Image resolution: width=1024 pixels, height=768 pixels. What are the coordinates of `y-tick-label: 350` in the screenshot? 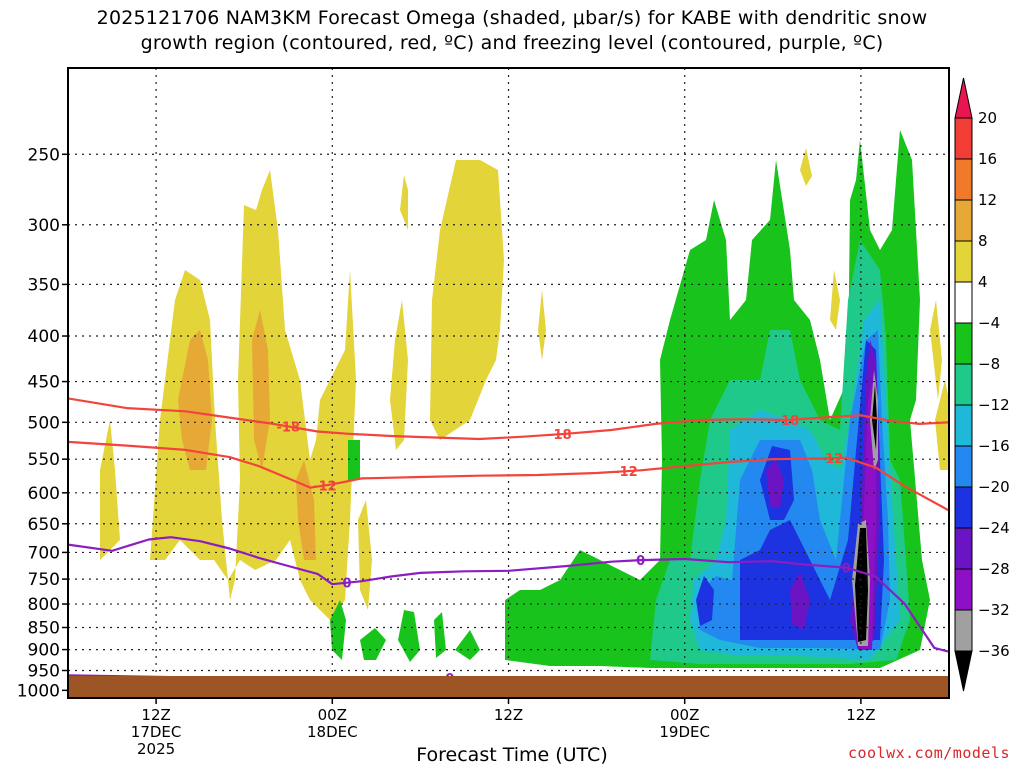 It's located at (44, 285).